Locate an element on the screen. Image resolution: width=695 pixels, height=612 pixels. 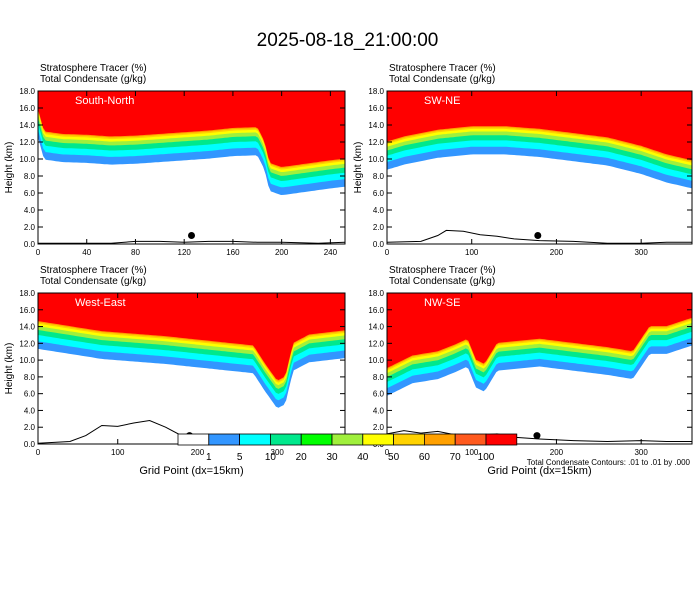
x-axis-label: Grid Point (dx=15km) is located at coordinates (539, 471).